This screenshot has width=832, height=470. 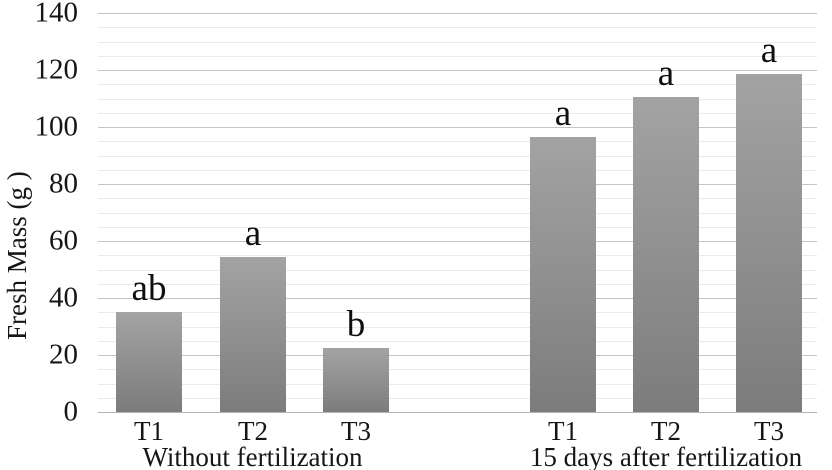 I want to click on y-axis-tick-label: 0, so click(x=71, y=411).